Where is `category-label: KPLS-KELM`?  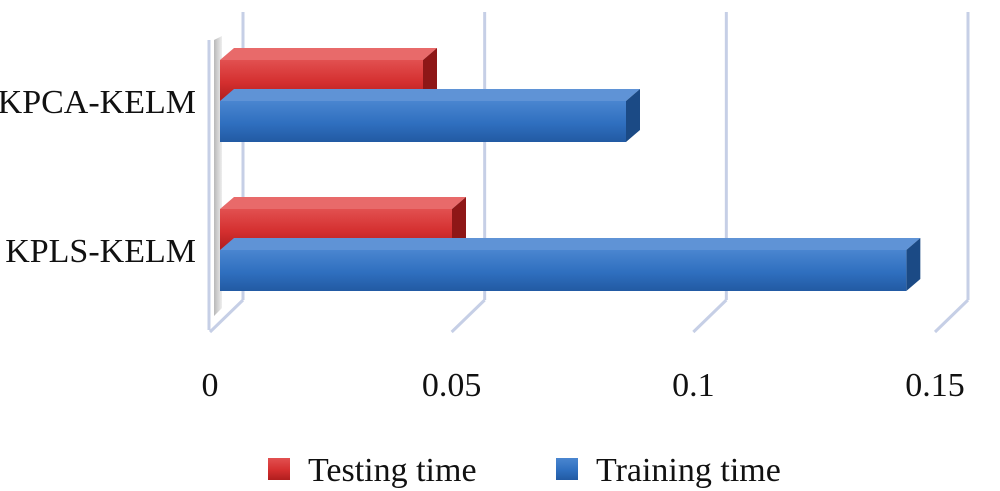 category-label: KPLS-KELM is located at coordinates (100, 251).